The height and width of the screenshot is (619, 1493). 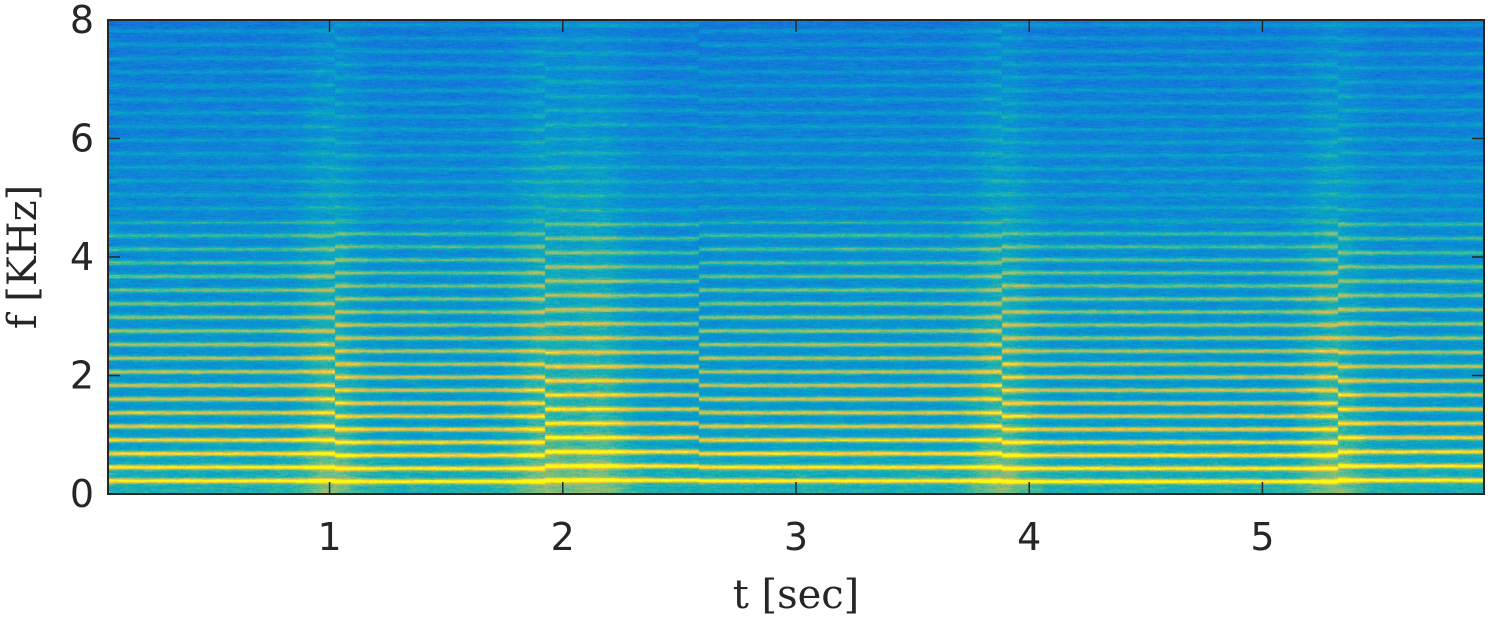 What do you see at coordinates (23, 257) in the screenshot?
I see `y-axis-title: f [KHz]` at bounding box center [23, 257].